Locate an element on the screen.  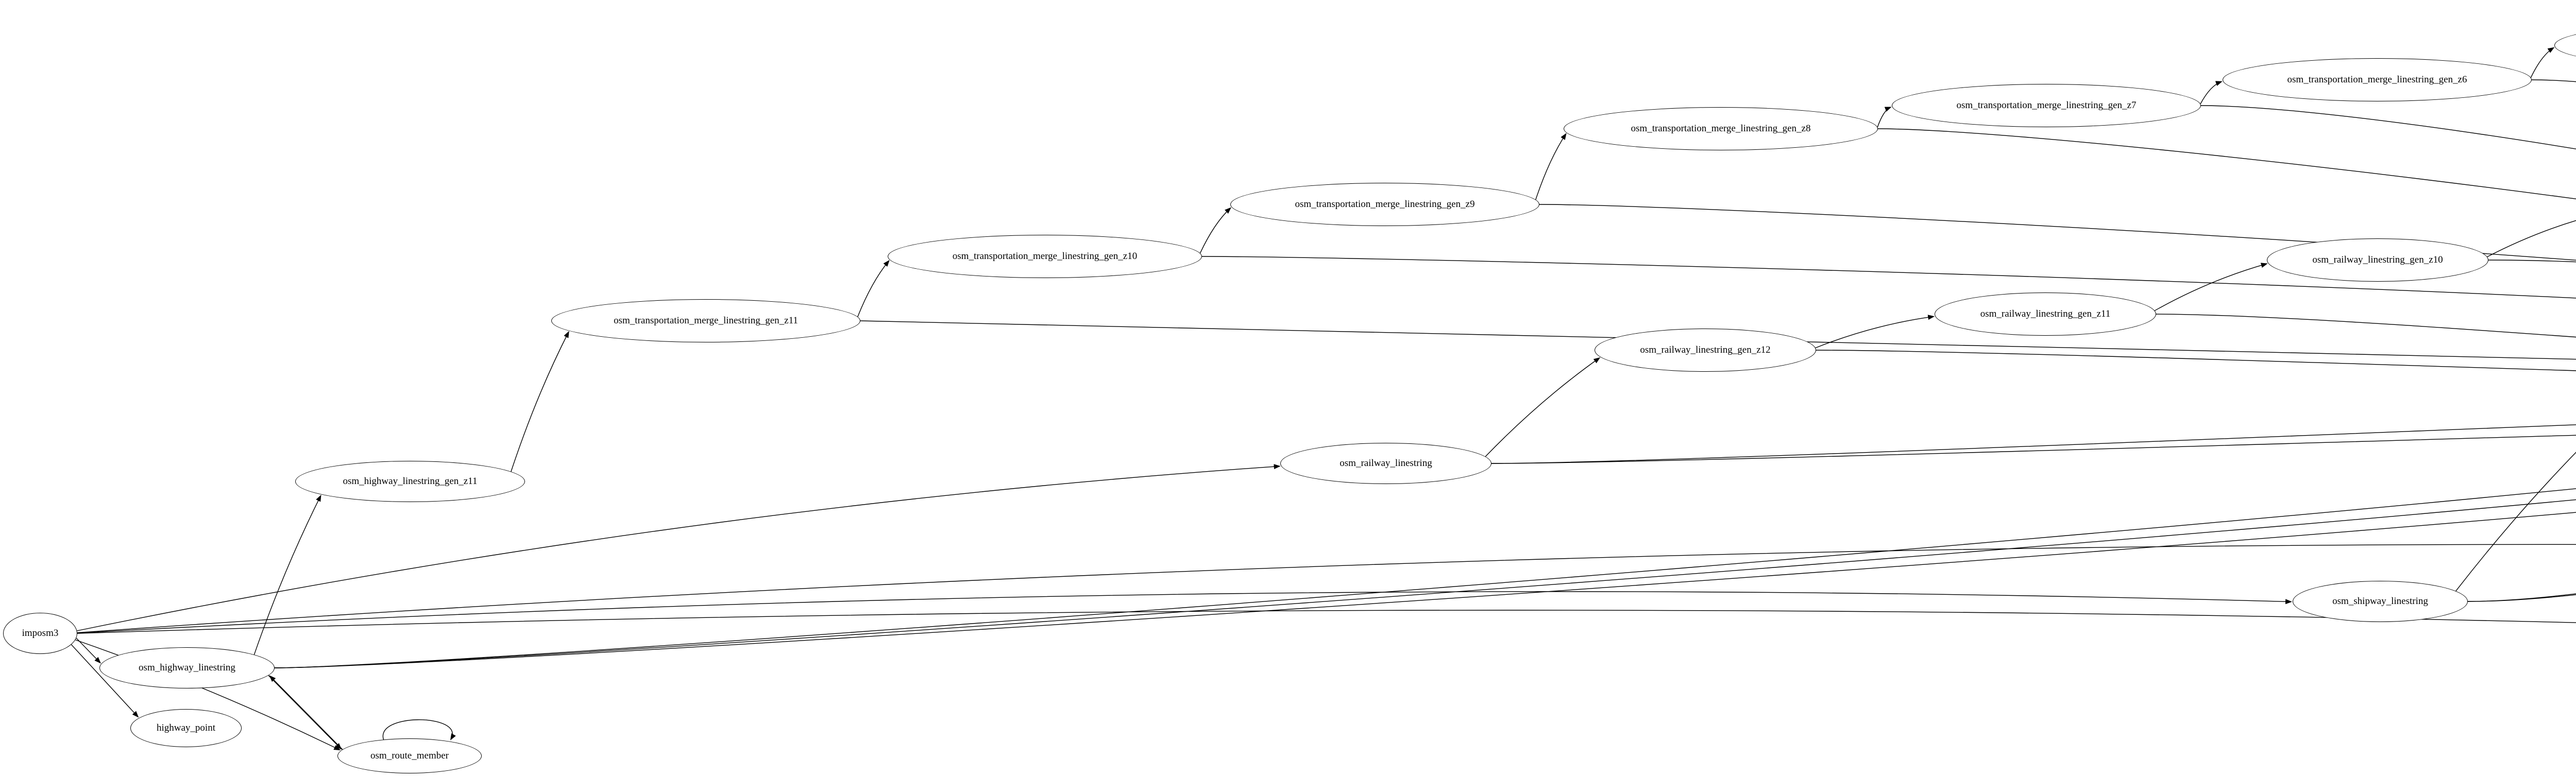
edge-osm_railway_linestring_gen_z10-osm_railway_linestring_gen_z9 is located at coordinates (2531, 239).